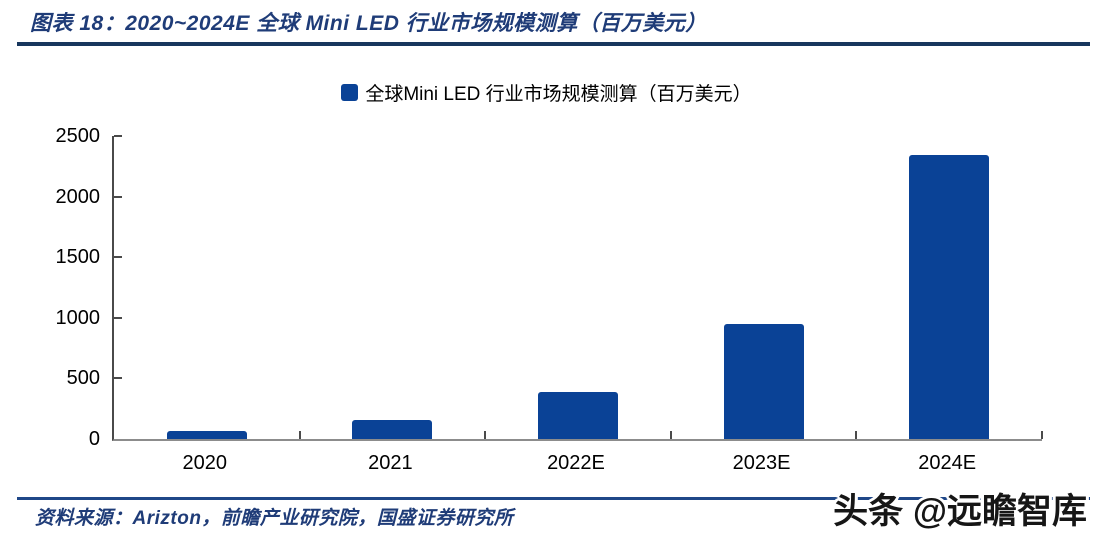 This screenshot has width=1093, height=541. I want to click on chart-legend: 全球Mini LED 行业市场规模测算（百万美元）, so click(546, 92).